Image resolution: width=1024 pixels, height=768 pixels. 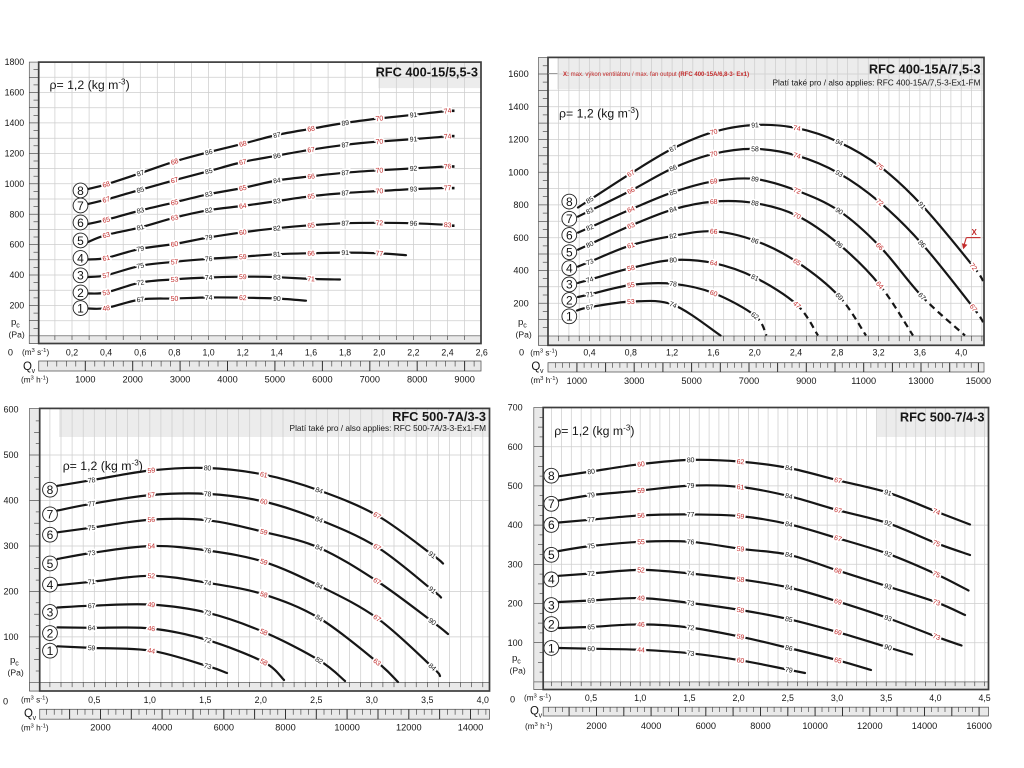 I want to click on svg-text: (Pa), so click(x=524, y=335).